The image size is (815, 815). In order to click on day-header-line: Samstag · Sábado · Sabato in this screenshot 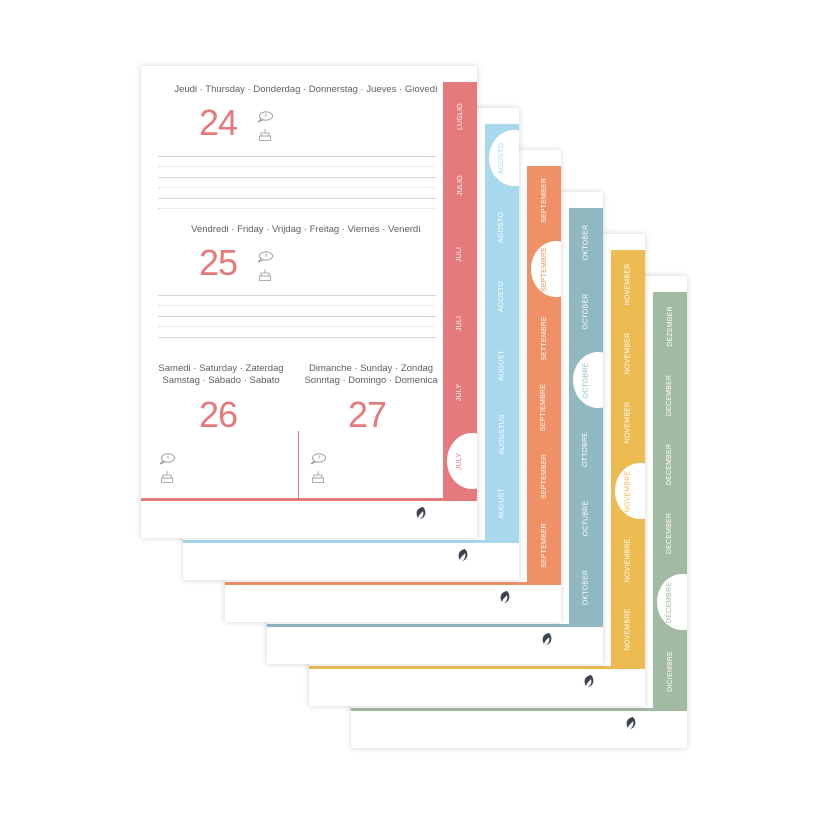, I will do `click(221, 380)`.